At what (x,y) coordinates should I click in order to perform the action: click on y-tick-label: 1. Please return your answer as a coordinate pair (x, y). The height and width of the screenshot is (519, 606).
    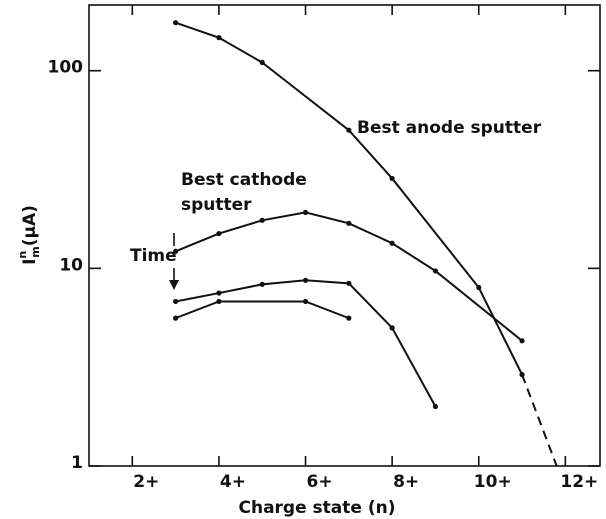
    Looking at the image, I should click on (77, 463).